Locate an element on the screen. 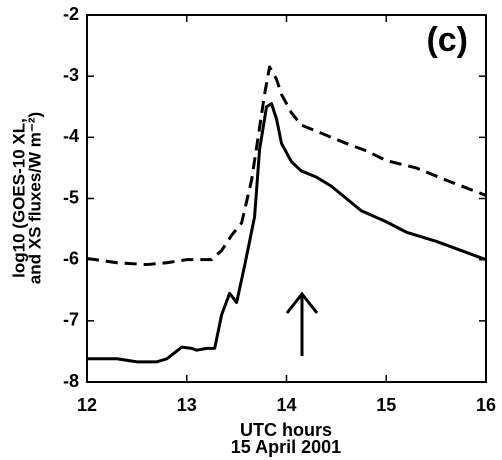 The width and height of the screenshot is (502, 460). y-tick-label: -2 is located at coordinates (71, 14).